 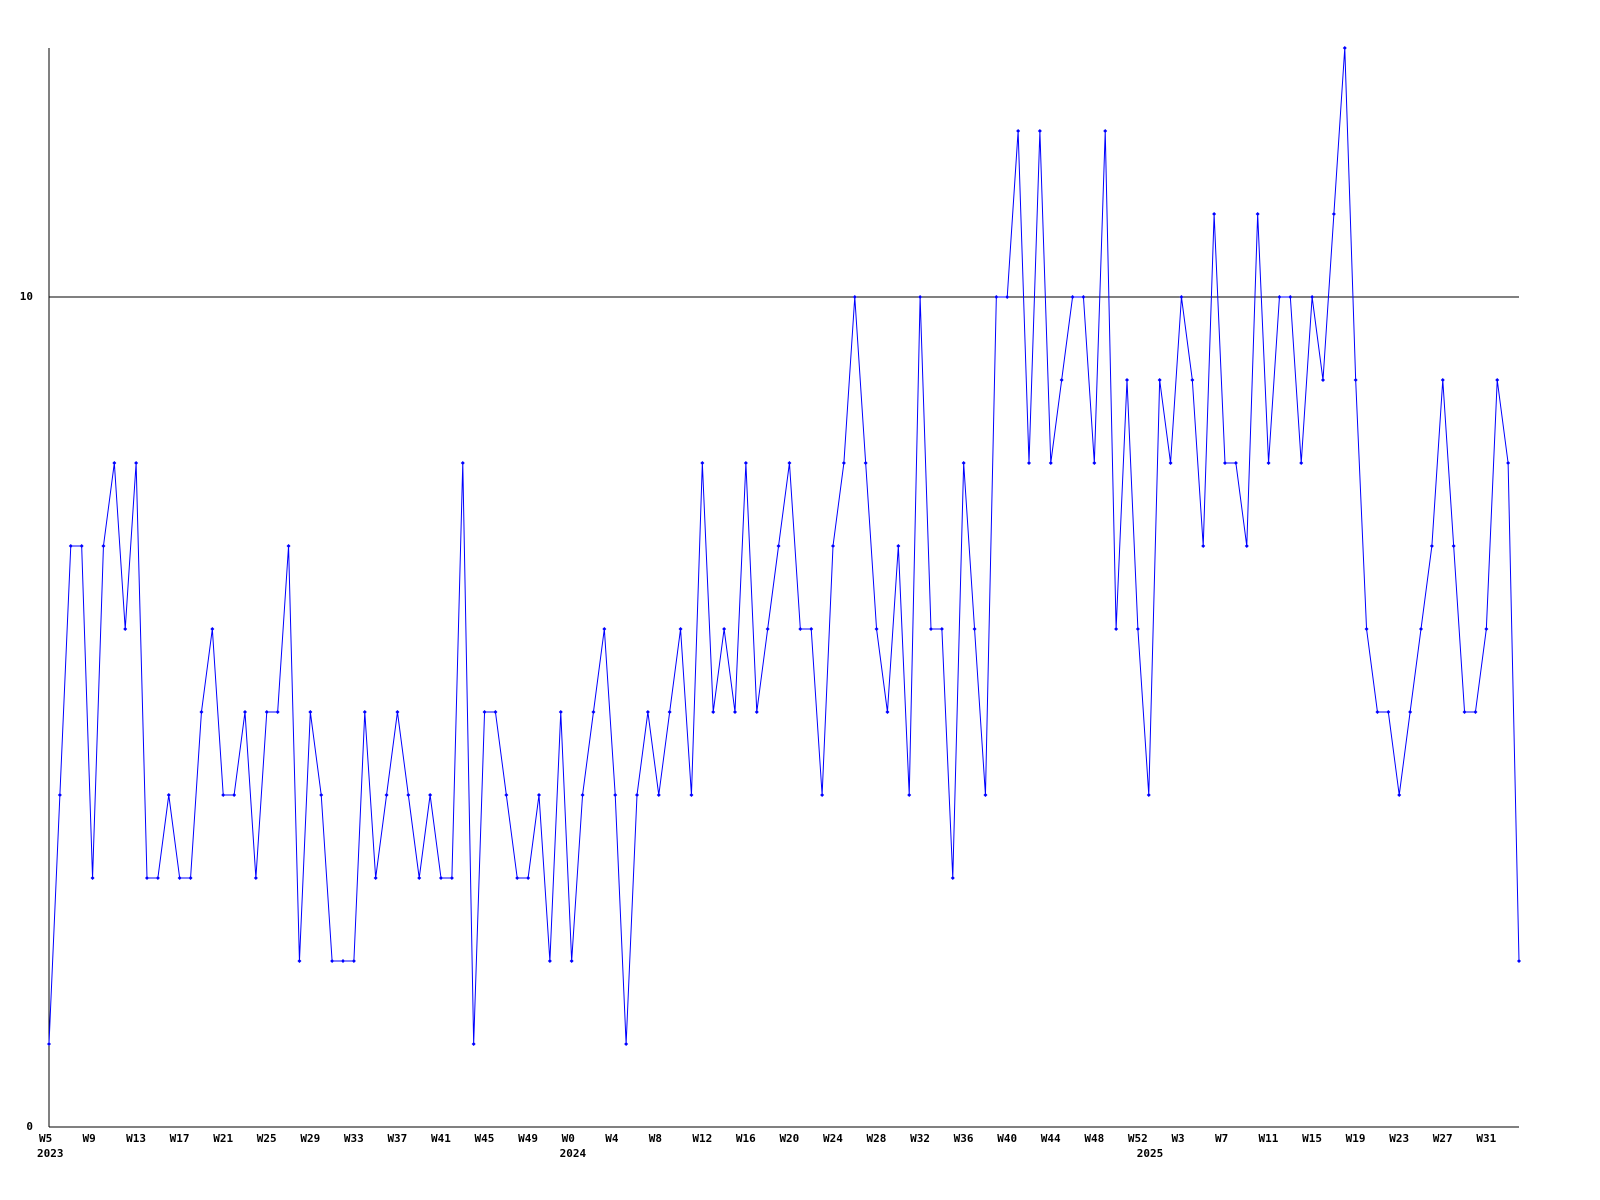 What do you see at coordinates (1312, 1138) in the screenshot?
I see `x-tick-label: W15` at bounding box center [1312, 1138].